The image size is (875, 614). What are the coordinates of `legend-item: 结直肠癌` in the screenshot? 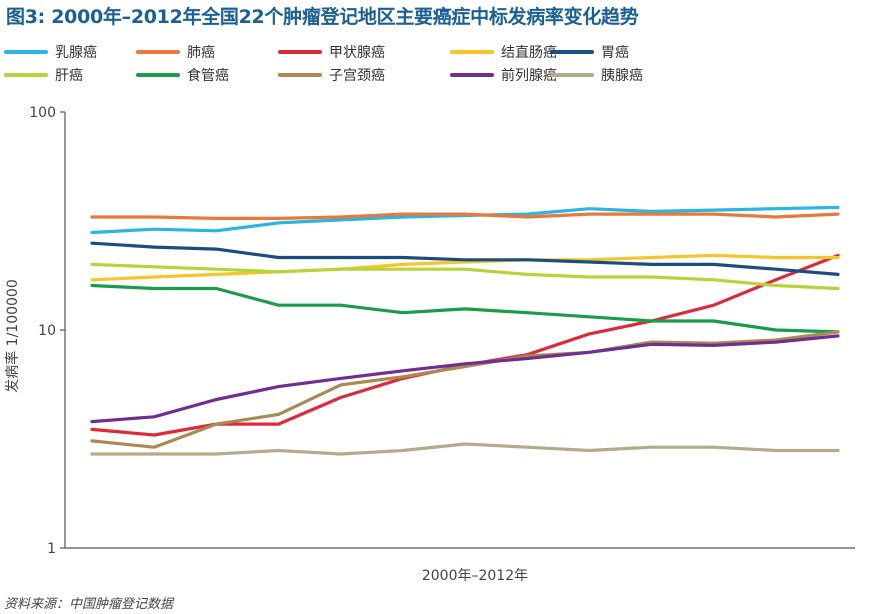 It's located at (503, 52).